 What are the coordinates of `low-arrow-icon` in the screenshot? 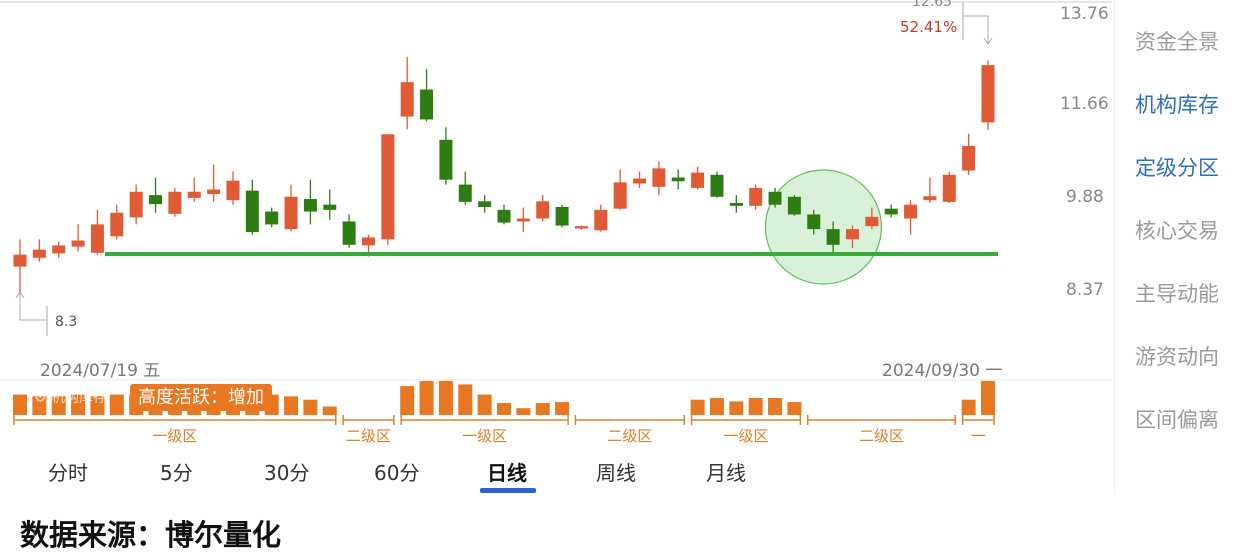 It's located at (20, 295).